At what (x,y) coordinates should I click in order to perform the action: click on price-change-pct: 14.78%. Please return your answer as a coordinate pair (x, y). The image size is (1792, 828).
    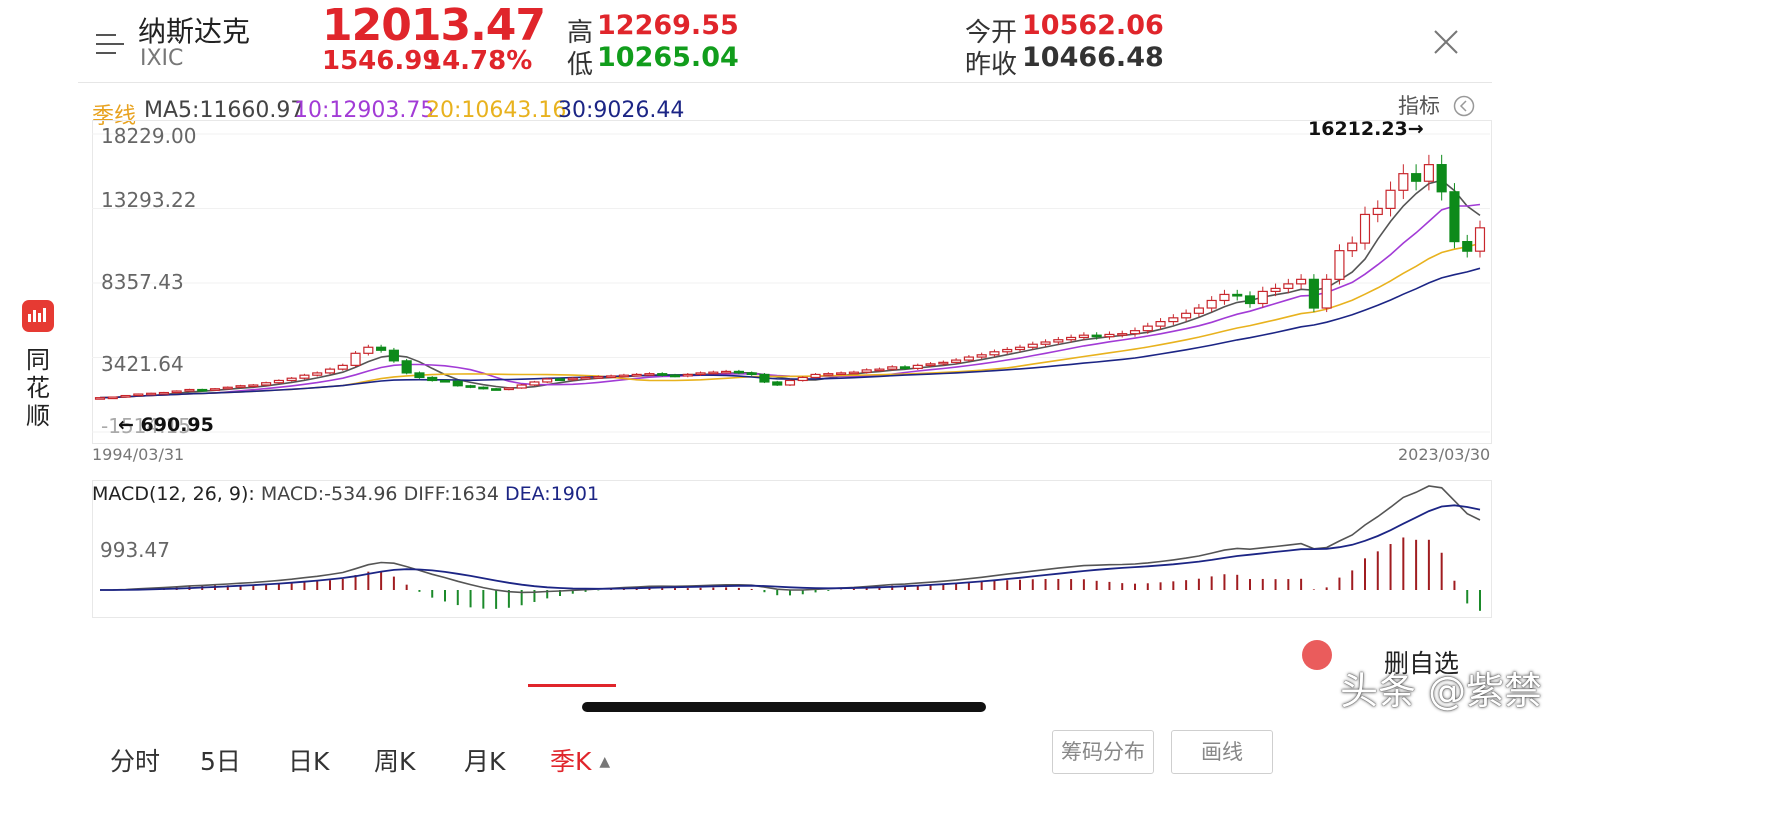
    Looking at the image, I should click on (478, 61).